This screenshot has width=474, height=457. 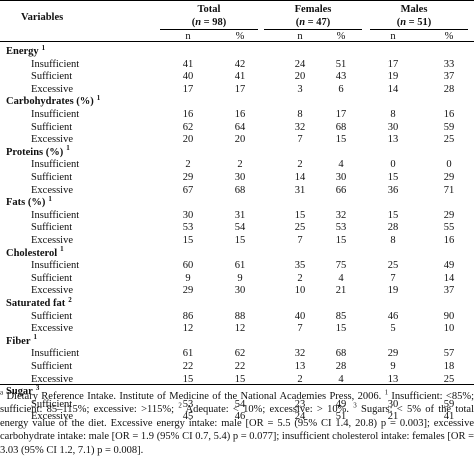 What do you see at coordinates (300, 266) in the screenshot?
I see `table-cell: 35` at bounding box center [300, 266].